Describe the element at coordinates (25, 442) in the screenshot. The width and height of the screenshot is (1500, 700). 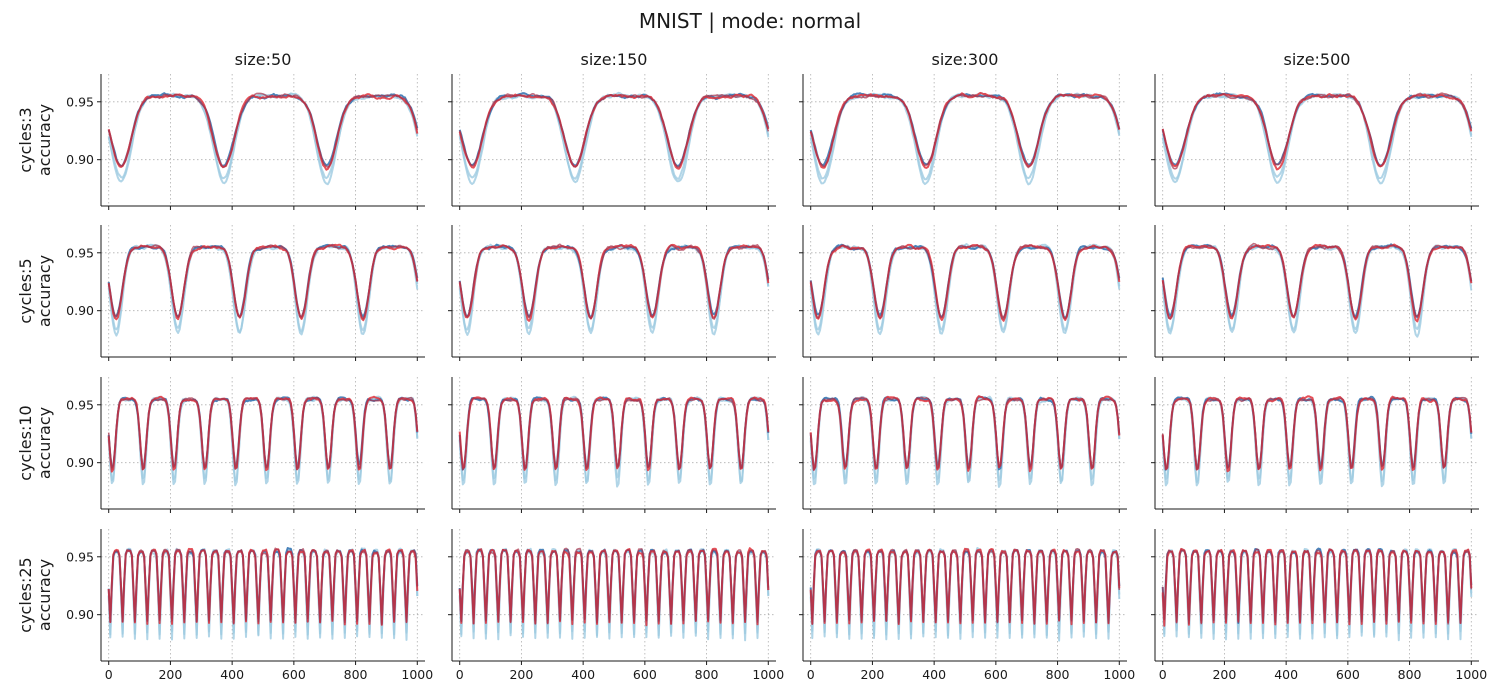
I see `row-label-cycles: cycles:10` at that location.